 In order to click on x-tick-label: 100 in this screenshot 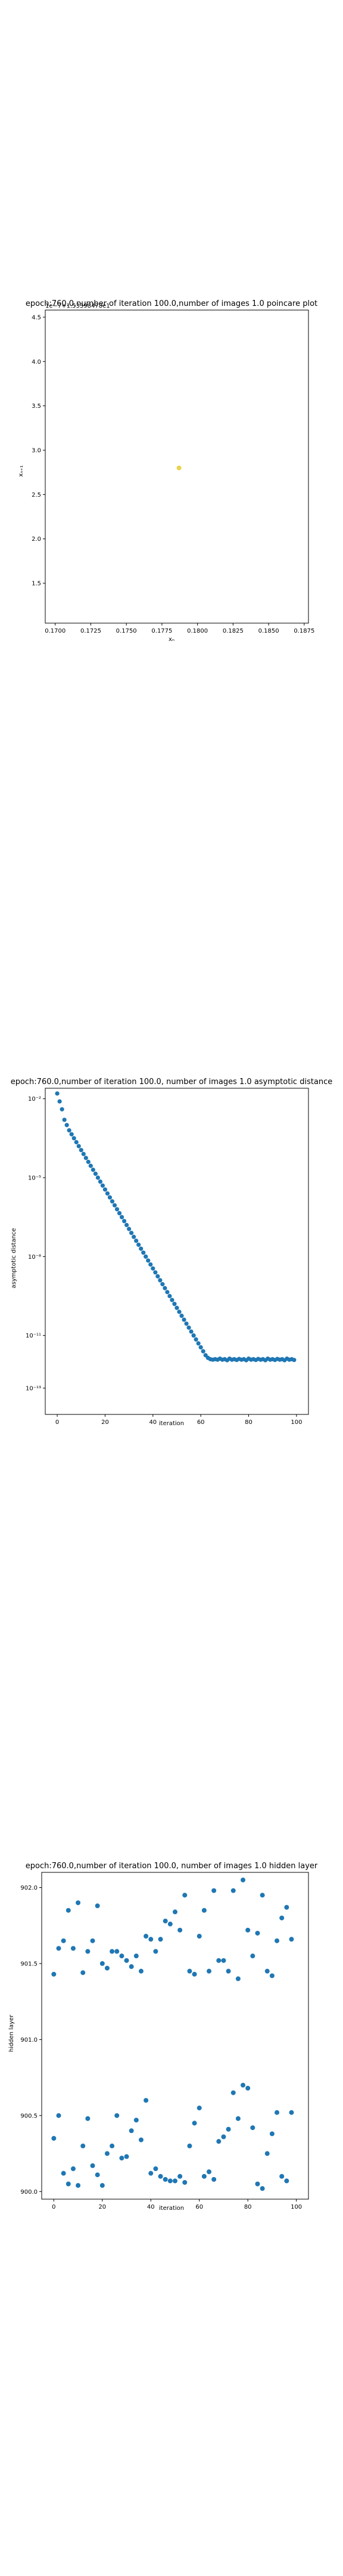, I will do `click(297, 1422)`.